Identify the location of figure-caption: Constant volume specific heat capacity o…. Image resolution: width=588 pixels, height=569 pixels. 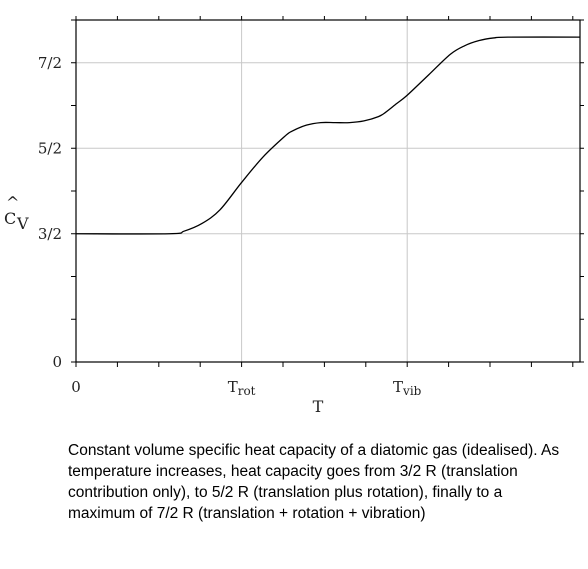
(314, 482).